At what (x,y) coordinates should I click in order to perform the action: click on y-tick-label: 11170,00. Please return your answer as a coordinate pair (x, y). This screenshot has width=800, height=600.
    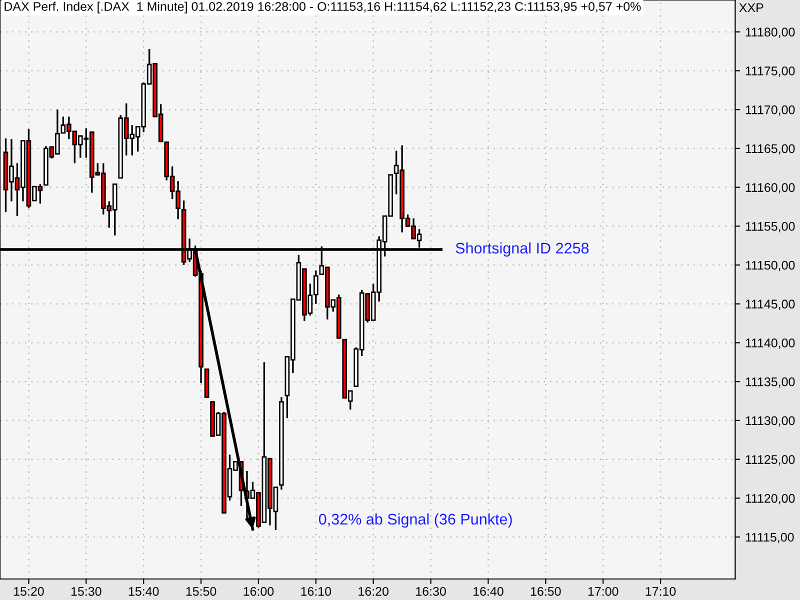
    Looking at the image, I should click on (770, 110).